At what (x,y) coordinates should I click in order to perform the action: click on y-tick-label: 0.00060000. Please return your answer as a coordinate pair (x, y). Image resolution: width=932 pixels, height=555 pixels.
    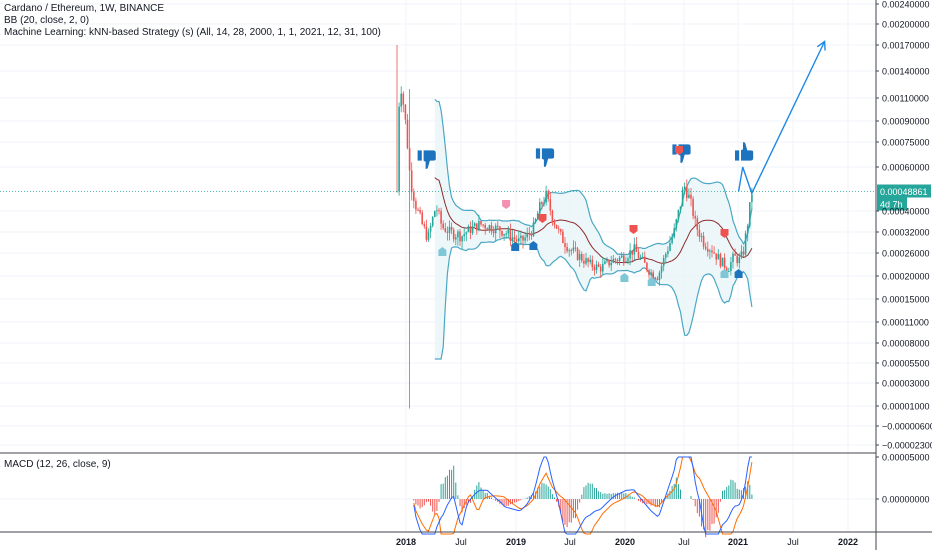
    Looking at the image, I should click on (906, 168).